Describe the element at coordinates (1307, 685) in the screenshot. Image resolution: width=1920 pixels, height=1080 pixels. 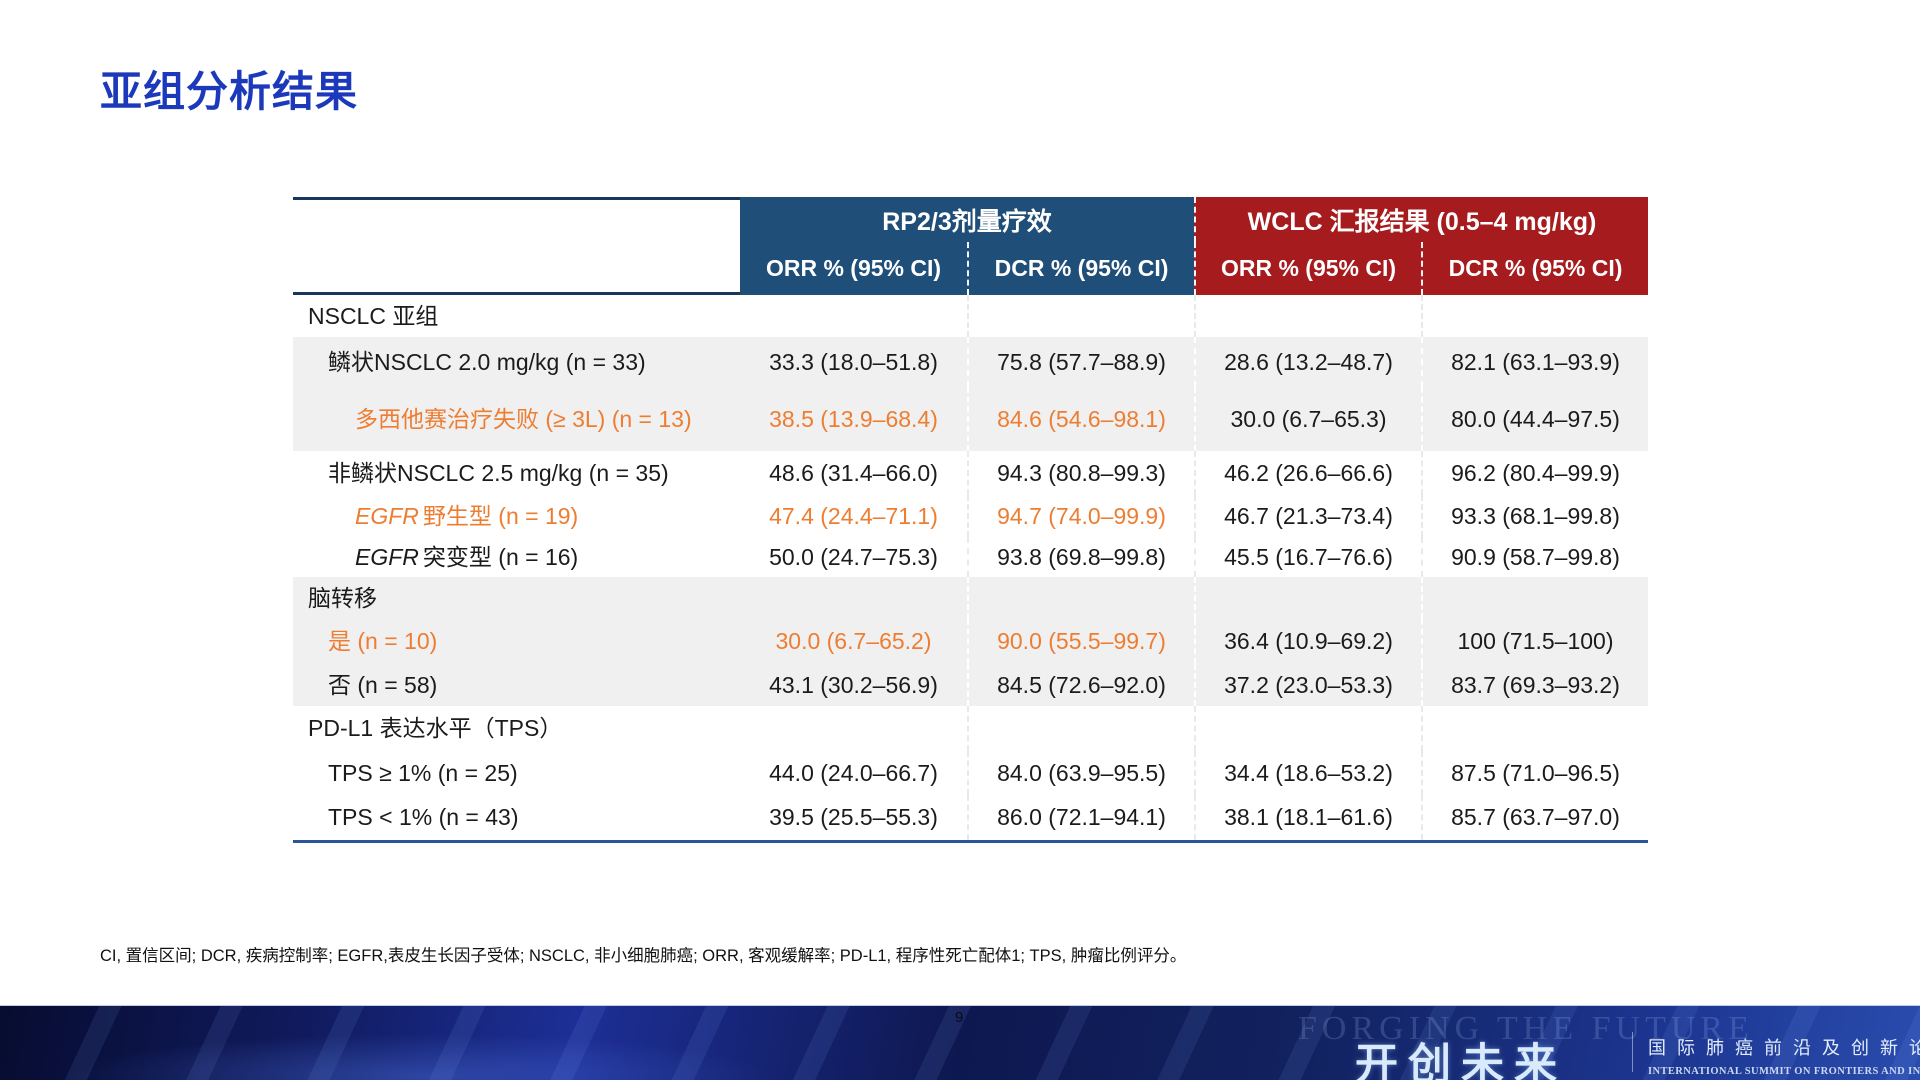
I see `value-cell-orr-2: 37.2 (23.0–53.3)` at that location.